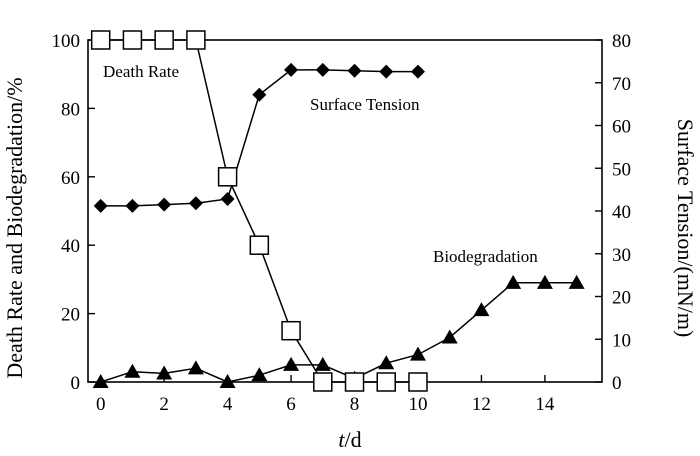 The width and height of the screenshot is (700, 456). I want to click on annotation-death-rate: Death Rate, so click(141, 71).